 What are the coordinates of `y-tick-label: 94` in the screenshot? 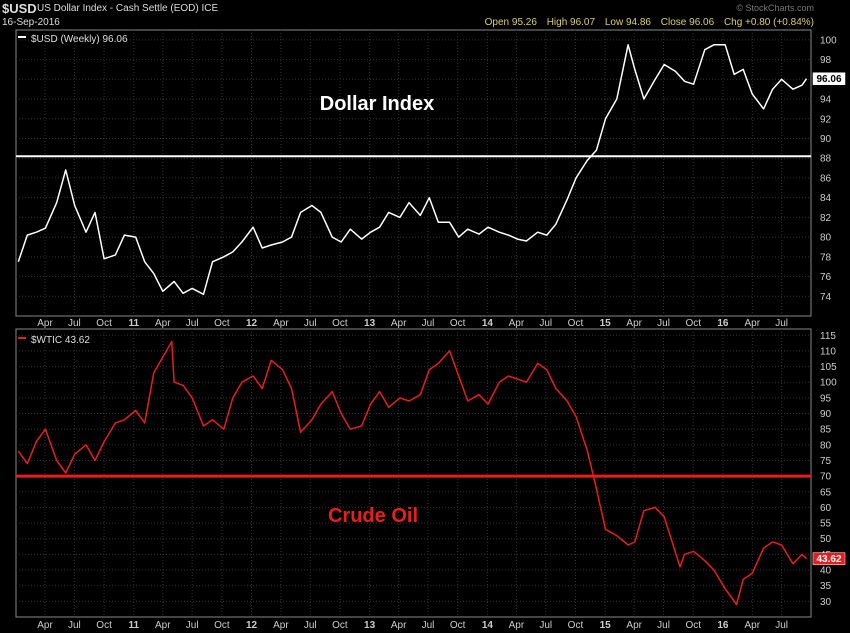 It's located at (826, 100).